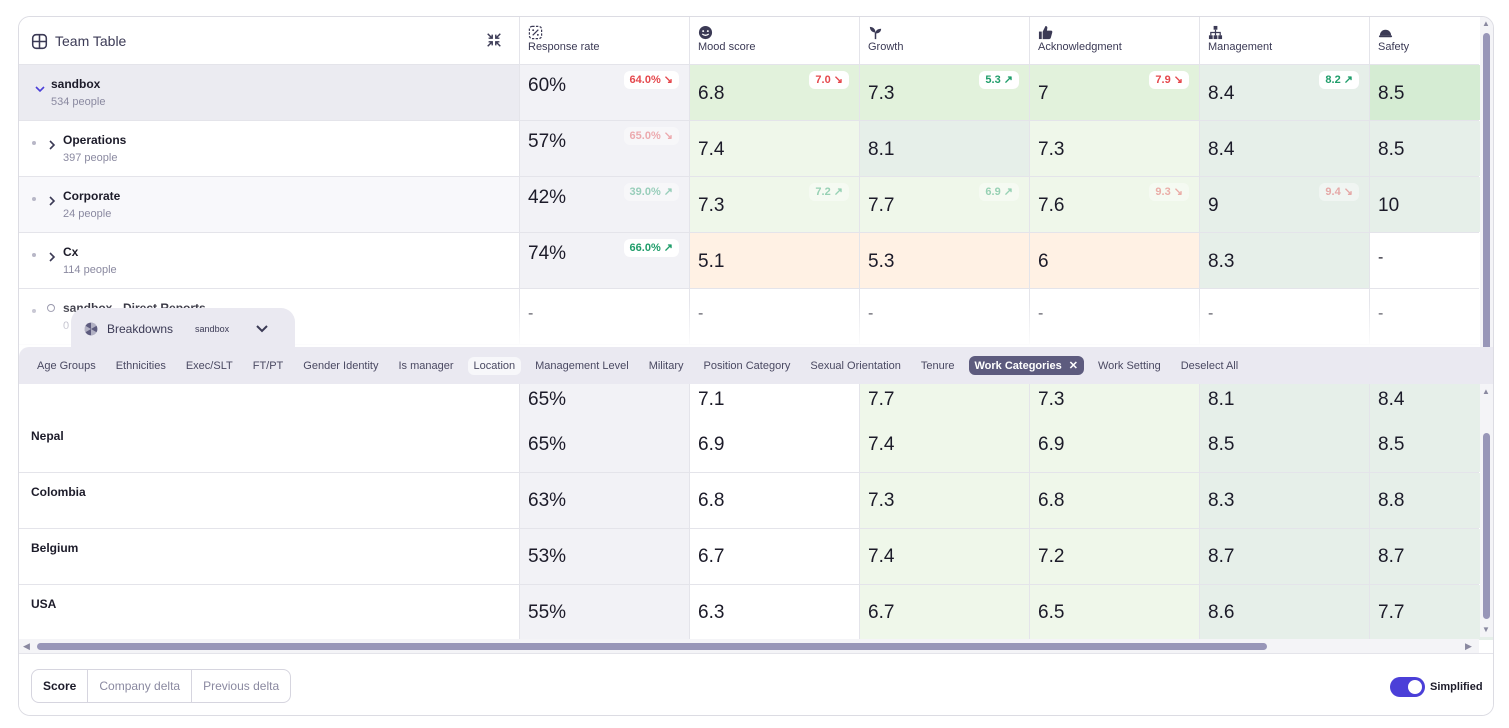 The image size is (1509, 728). I want to click on score-cell: 7.7, so click(1431, 612).